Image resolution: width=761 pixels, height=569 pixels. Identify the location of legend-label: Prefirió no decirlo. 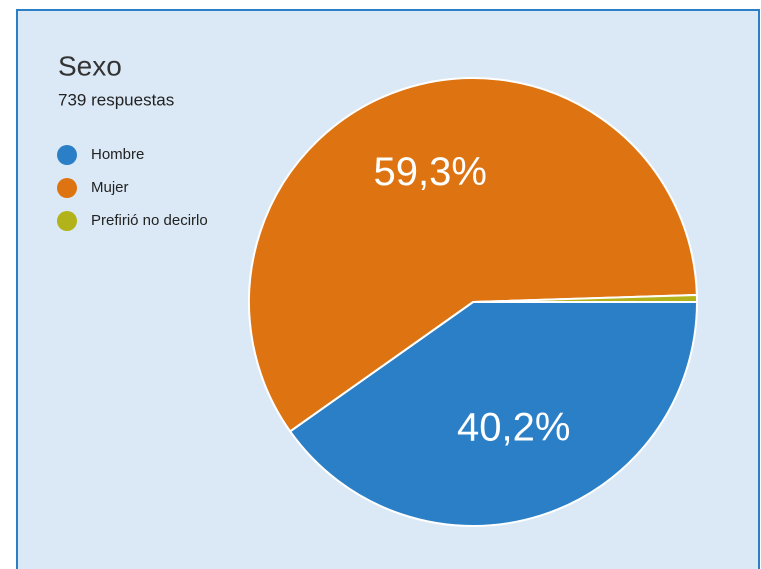
(149, 220).